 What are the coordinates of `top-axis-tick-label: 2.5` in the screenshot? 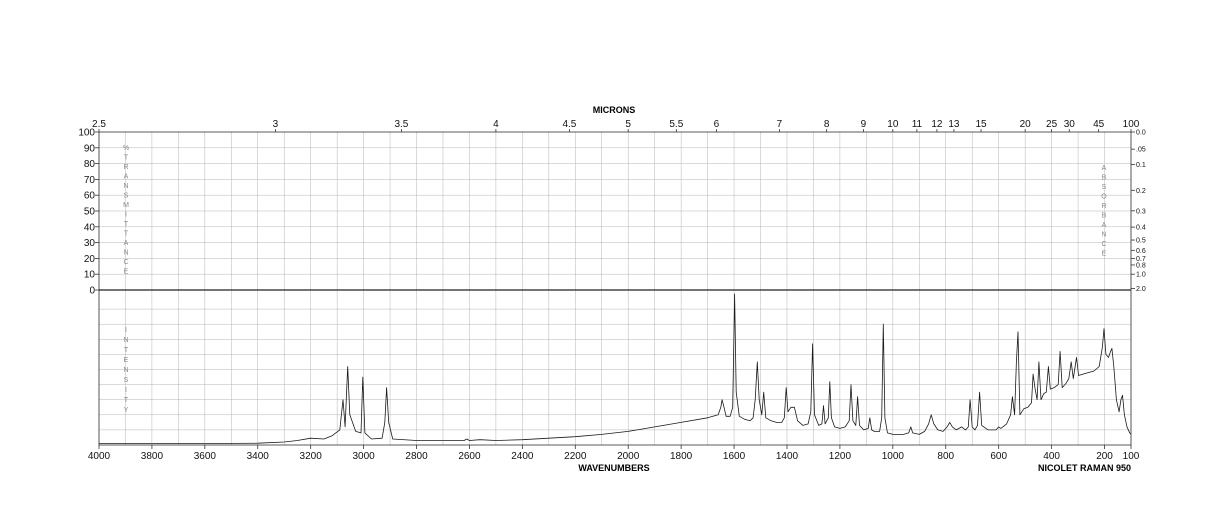 It's located at (99, 124).